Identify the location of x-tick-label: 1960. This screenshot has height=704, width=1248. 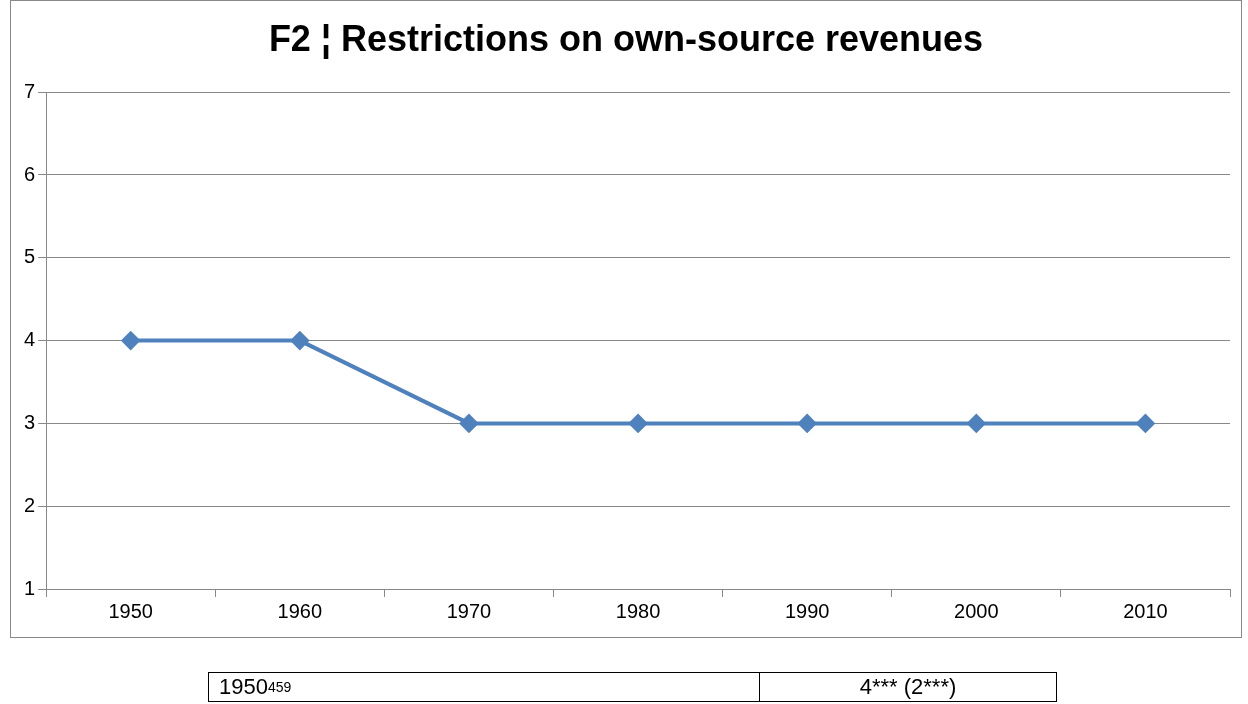
(300, 610).